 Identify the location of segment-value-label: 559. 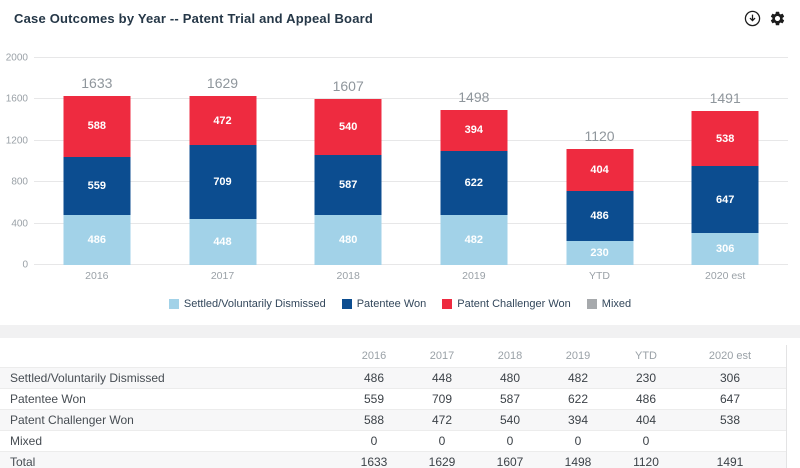
(96, 185).